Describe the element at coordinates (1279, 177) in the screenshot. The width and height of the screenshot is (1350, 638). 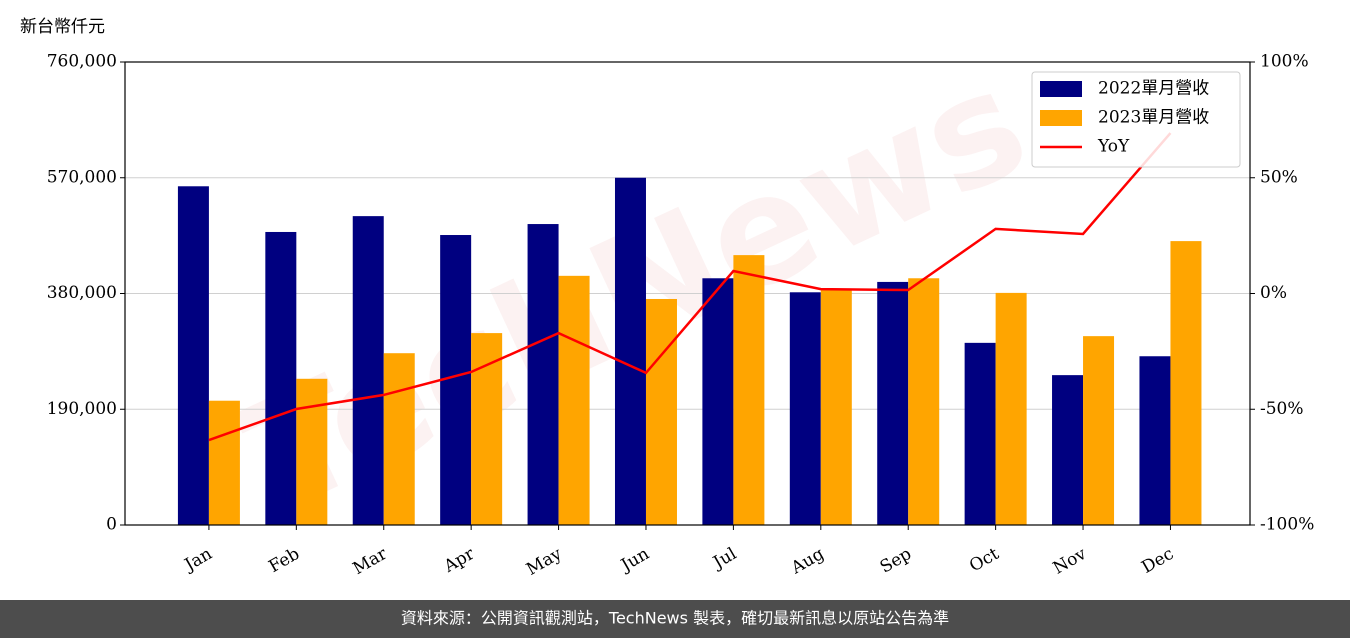
I see `y2-tick-label: 50%` at that location.